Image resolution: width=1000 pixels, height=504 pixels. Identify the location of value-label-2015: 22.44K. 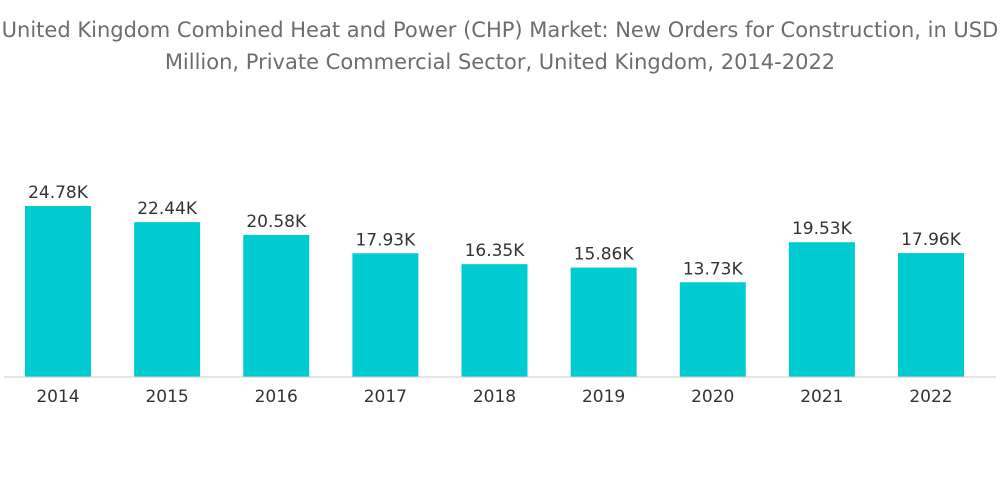
(167, 209).